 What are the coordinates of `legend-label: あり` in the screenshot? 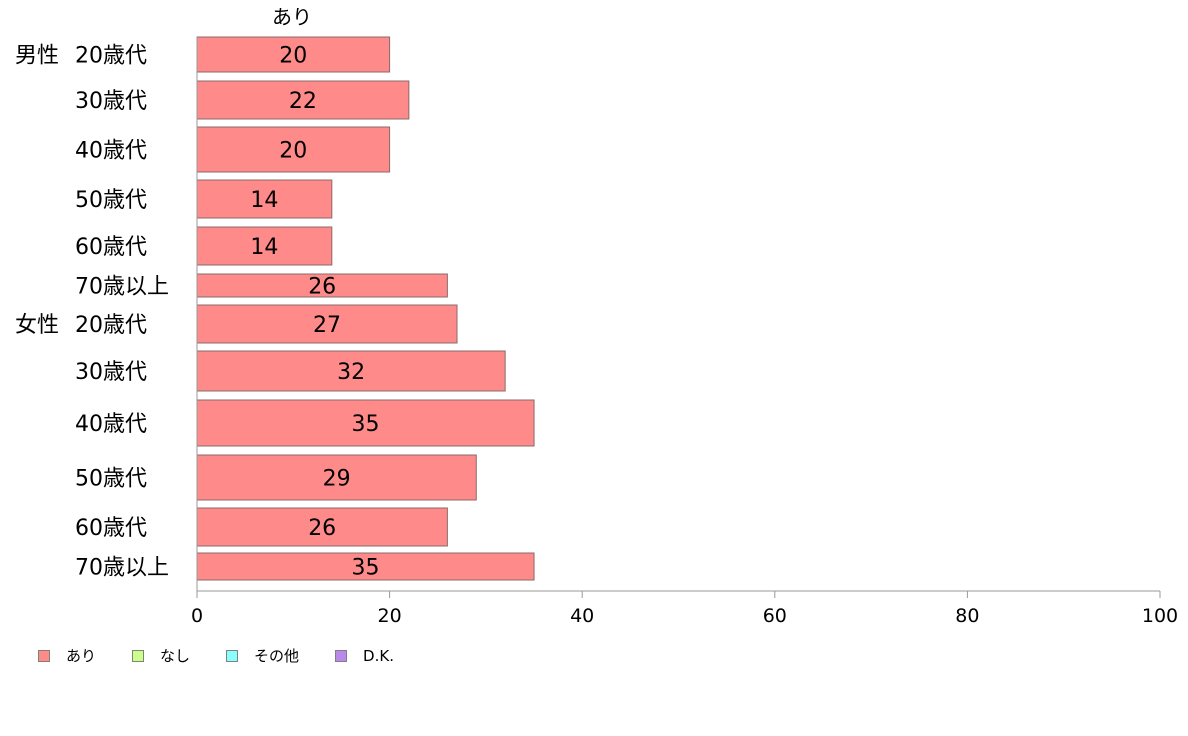 It's located at (81, 656).